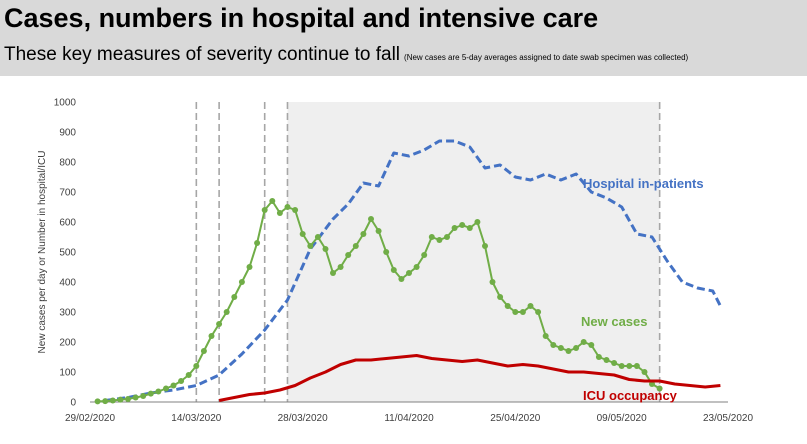 The image size is (807, 444). Describe the element at coordinates (614, 321) in the screenshot. I see `series-label-1: New cases` at that location.